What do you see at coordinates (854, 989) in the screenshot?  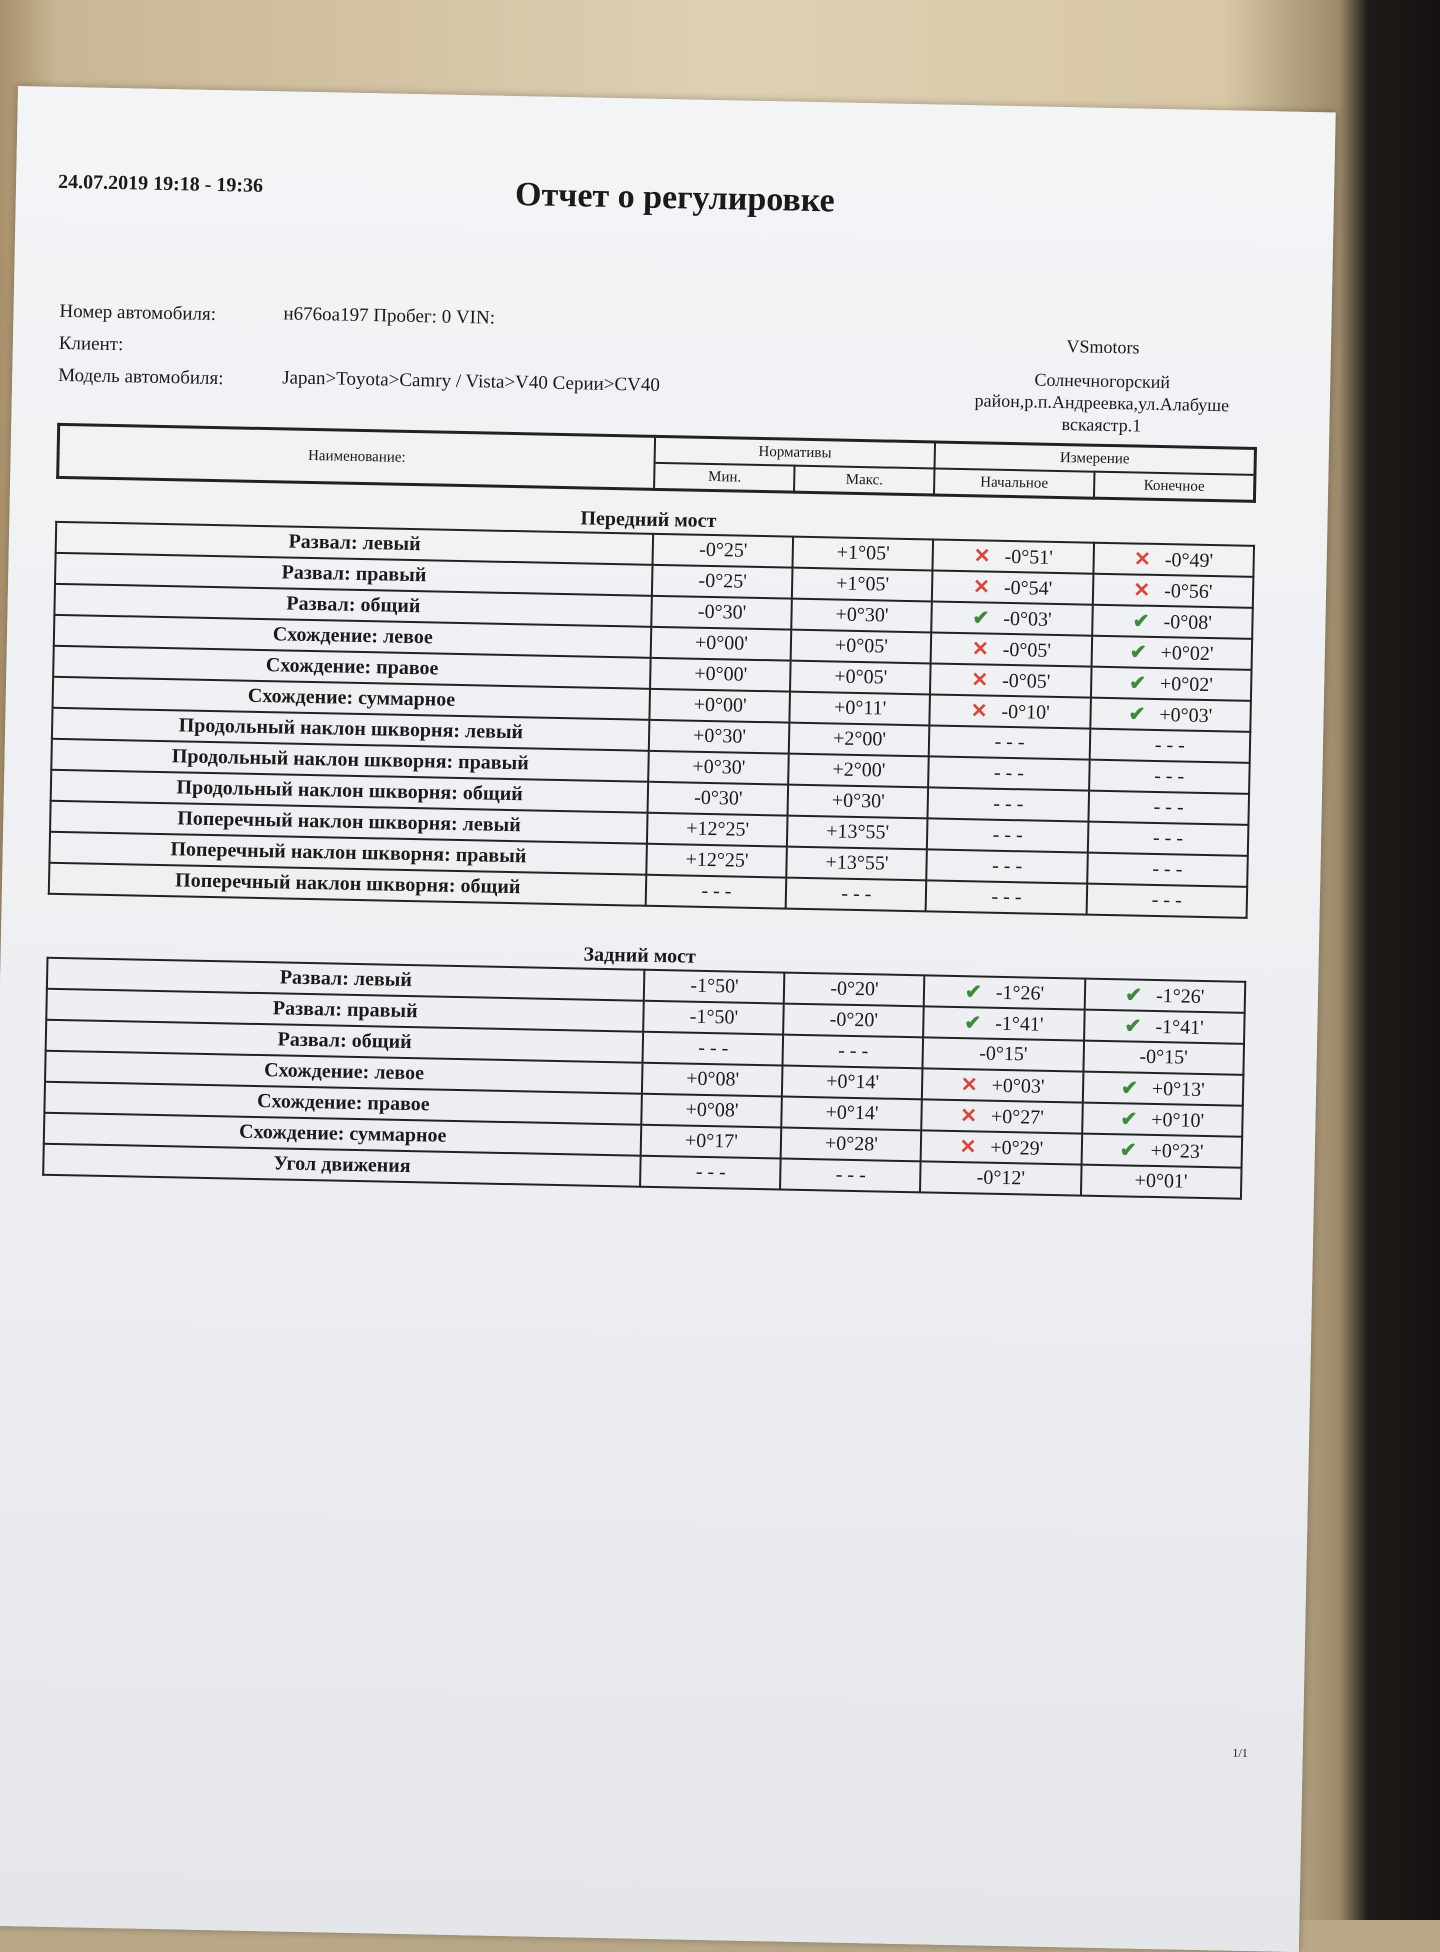 I see `max-value: -0°20'` at bounding box center [854, 989].